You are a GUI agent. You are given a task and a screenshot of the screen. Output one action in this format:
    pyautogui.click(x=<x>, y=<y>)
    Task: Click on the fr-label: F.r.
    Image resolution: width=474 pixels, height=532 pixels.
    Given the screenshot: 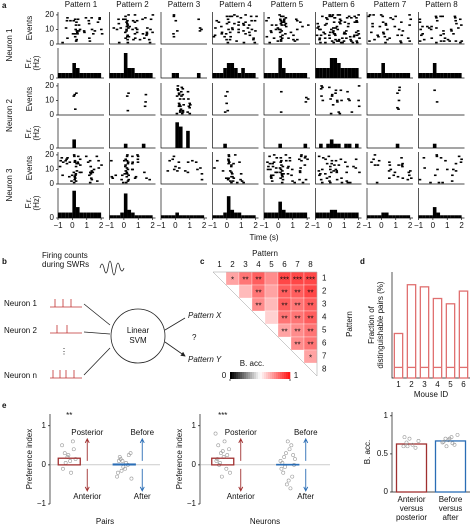 What is the action you would take?
    pyautogui.click(x=28, y=133)
    